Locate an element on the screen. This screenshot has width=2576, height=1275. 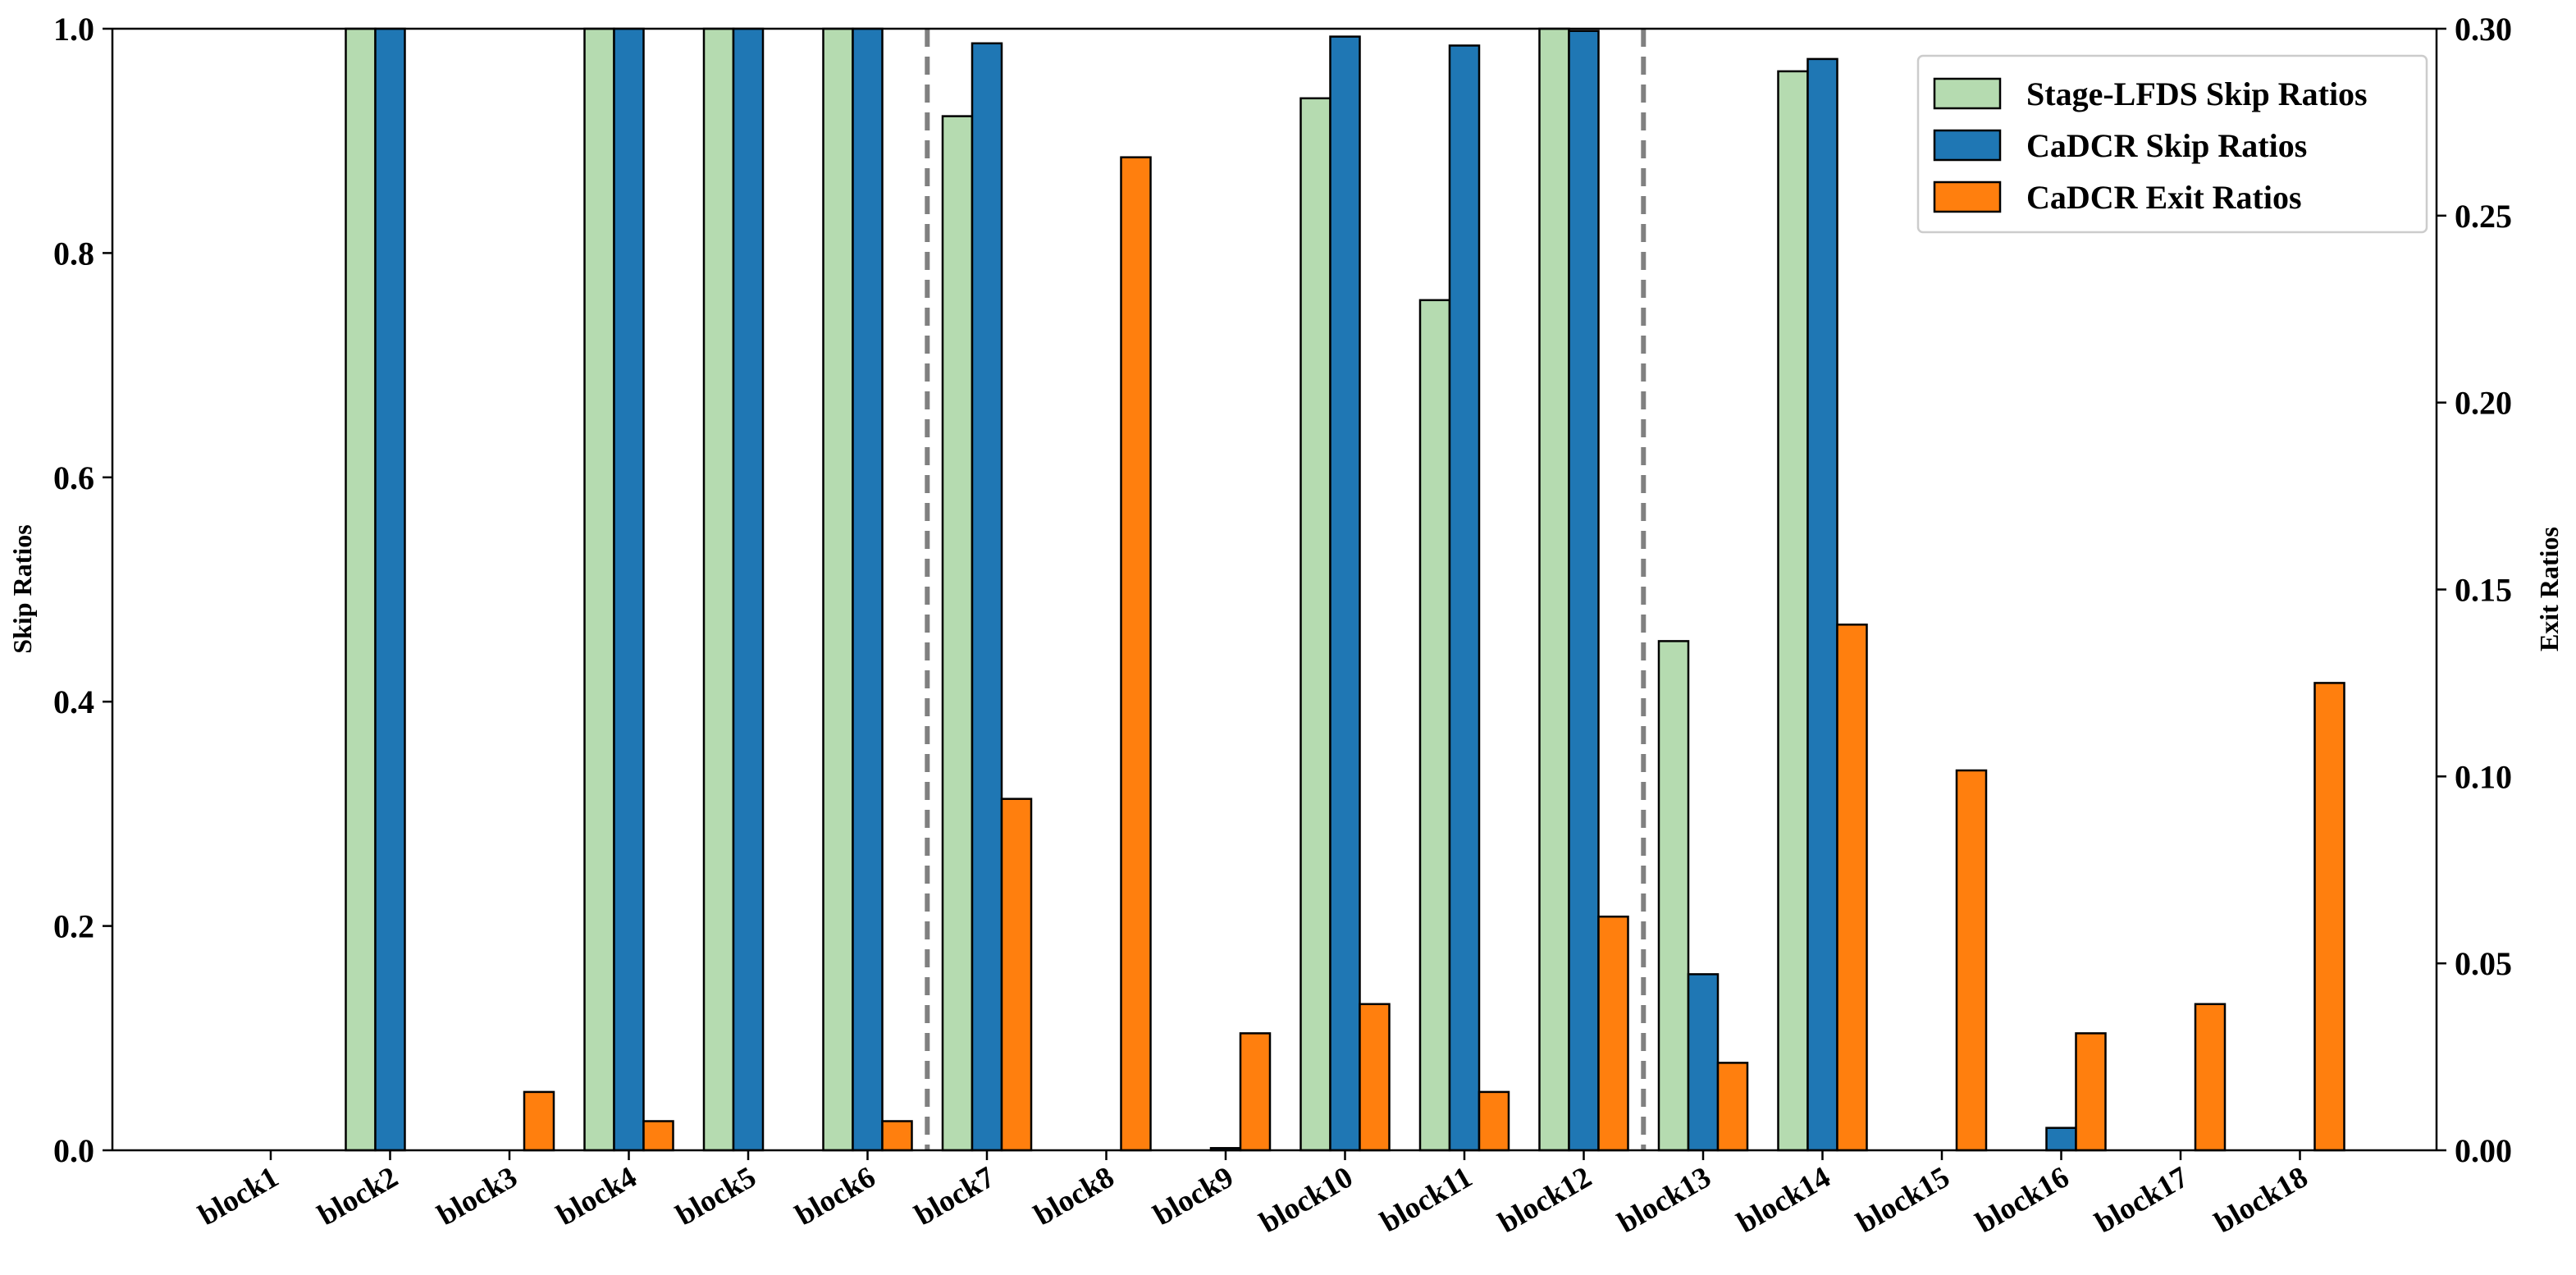
legend-swatch-cadcr-skip is located at coordinates (1968, 145).